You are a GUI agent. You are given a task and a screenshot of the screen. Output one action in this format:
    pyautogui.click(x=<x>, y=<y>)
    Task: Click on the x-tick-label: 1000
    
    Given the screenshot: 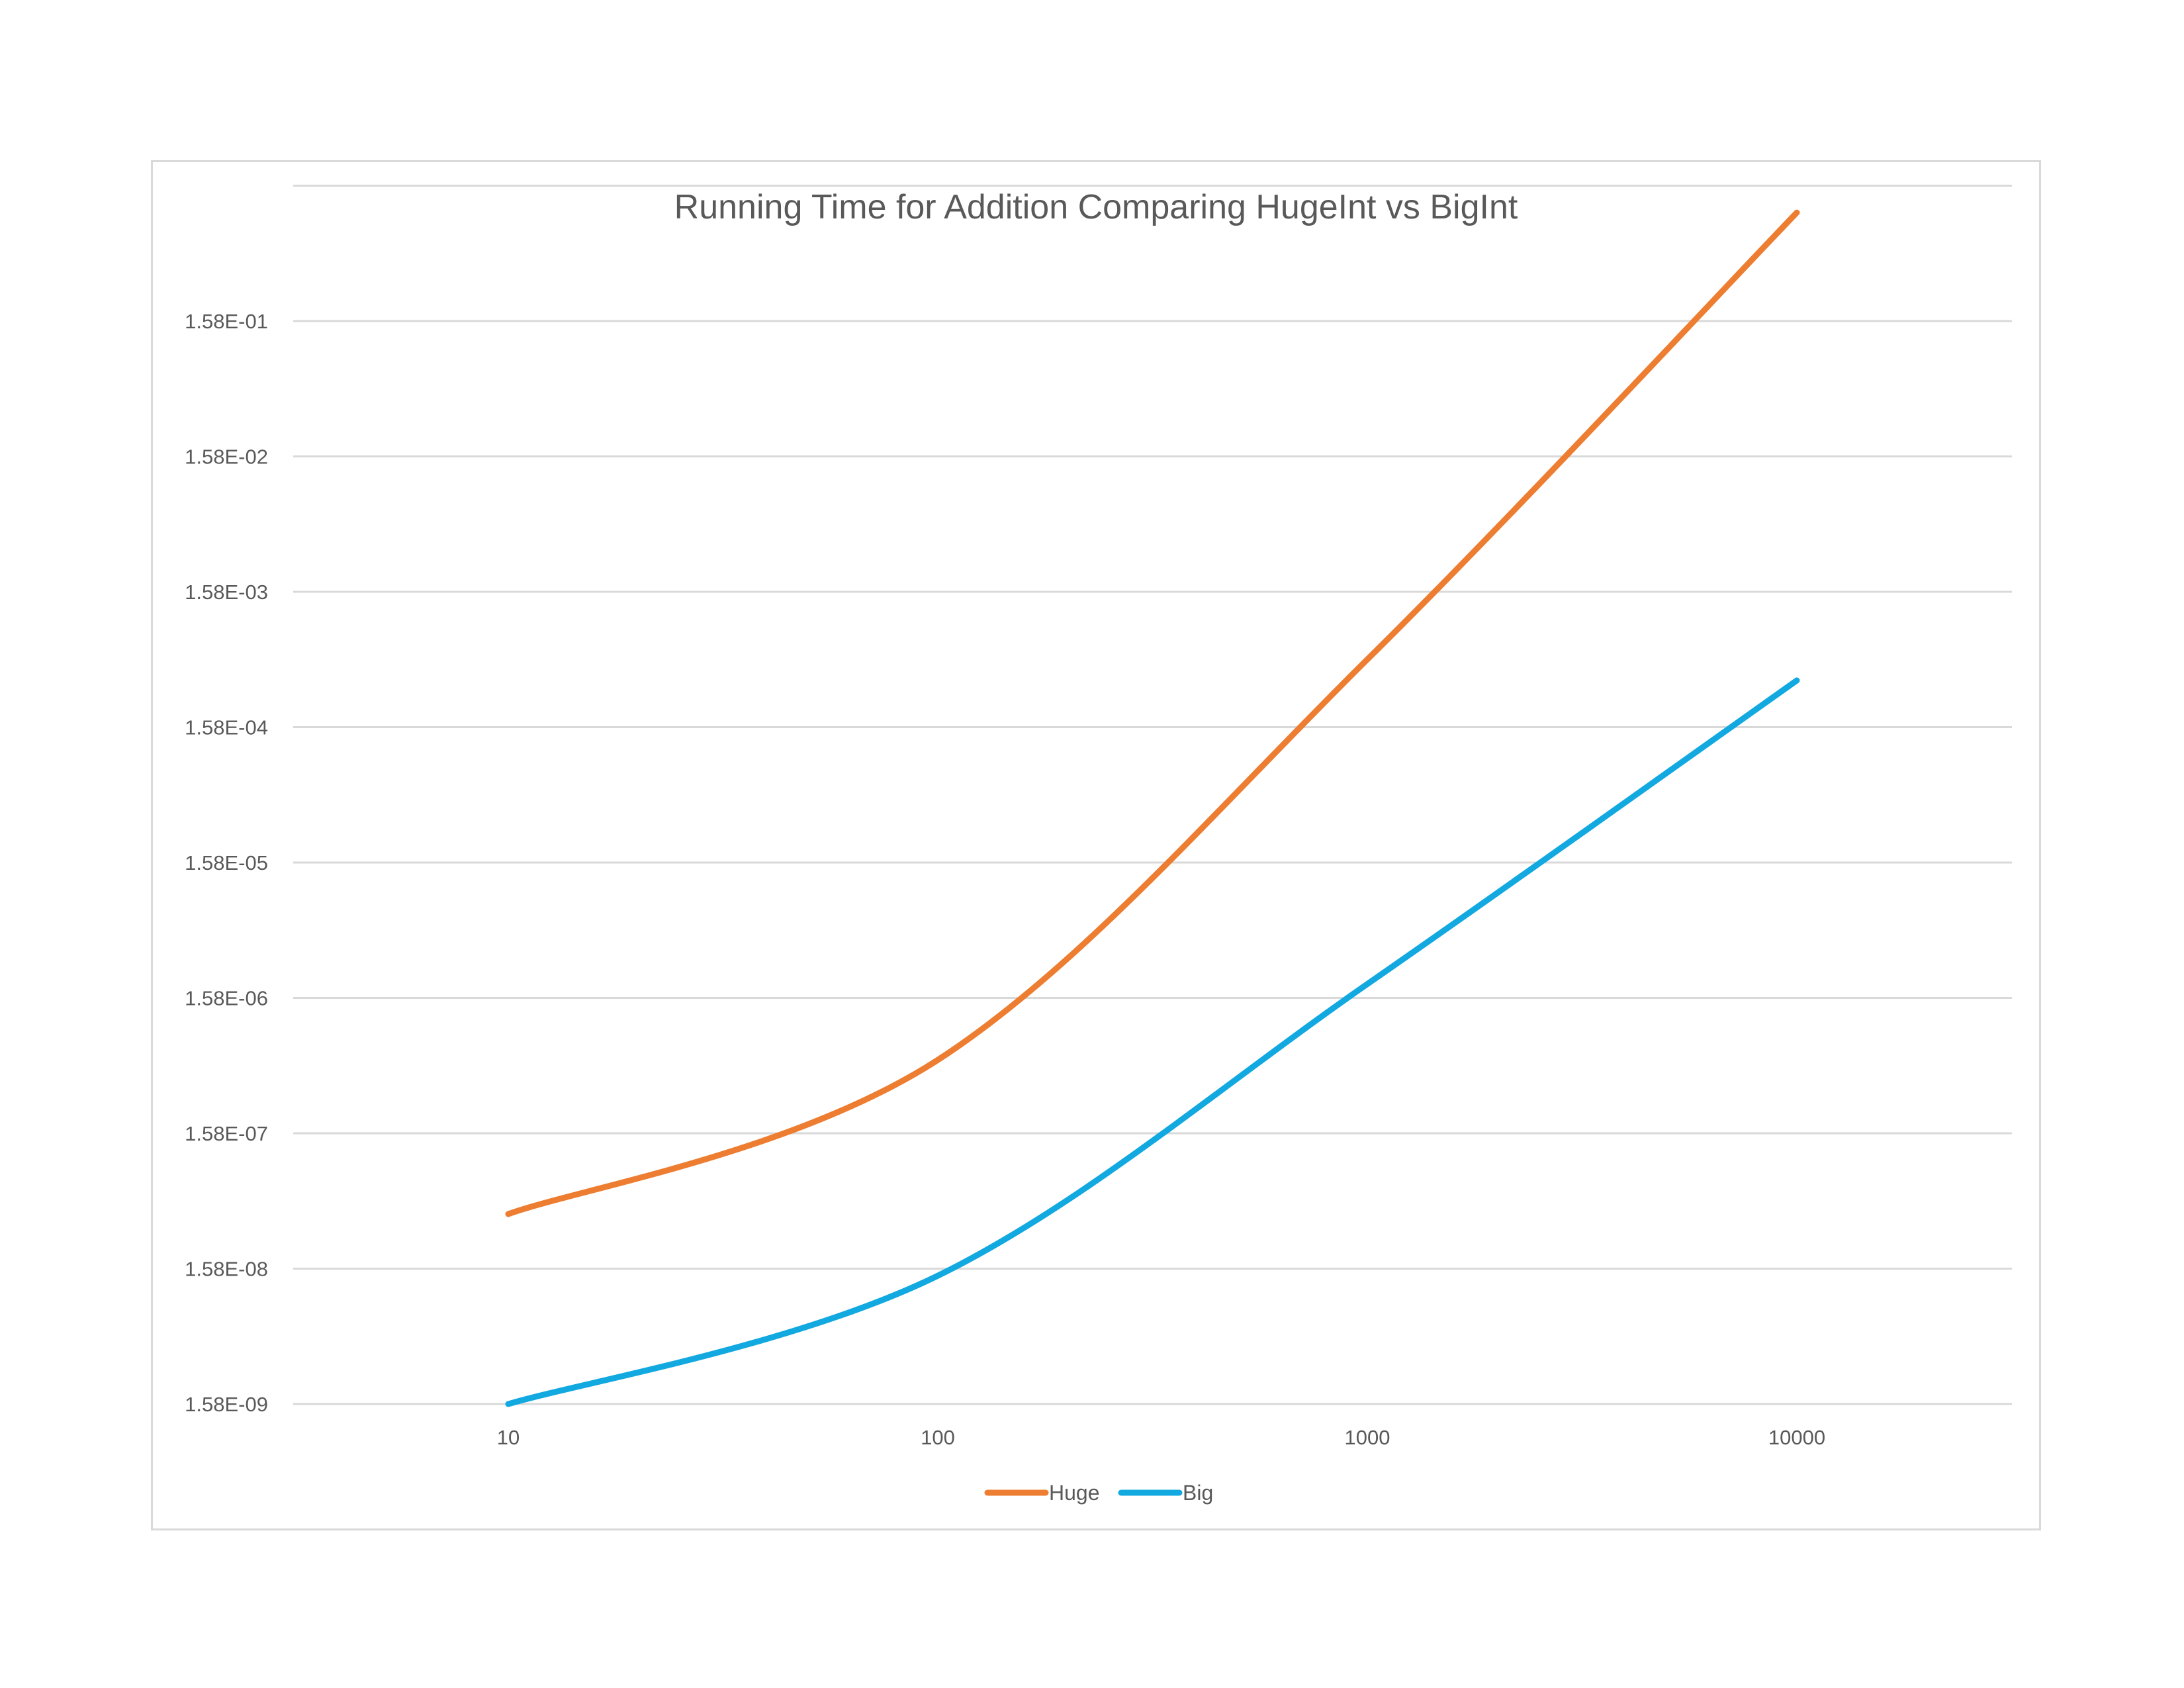 What is the action you would take?
    pyautogui.click(x=1368, y=1437)
    